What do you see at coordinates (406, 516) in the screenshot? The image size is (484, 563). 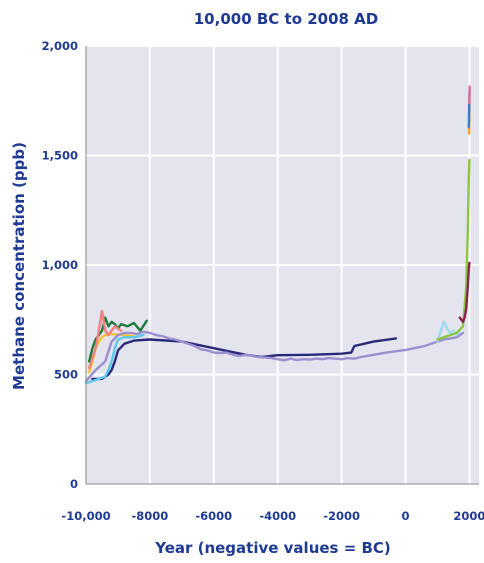 I see `x-tick-label: 0` at bounding box center [406, 516].